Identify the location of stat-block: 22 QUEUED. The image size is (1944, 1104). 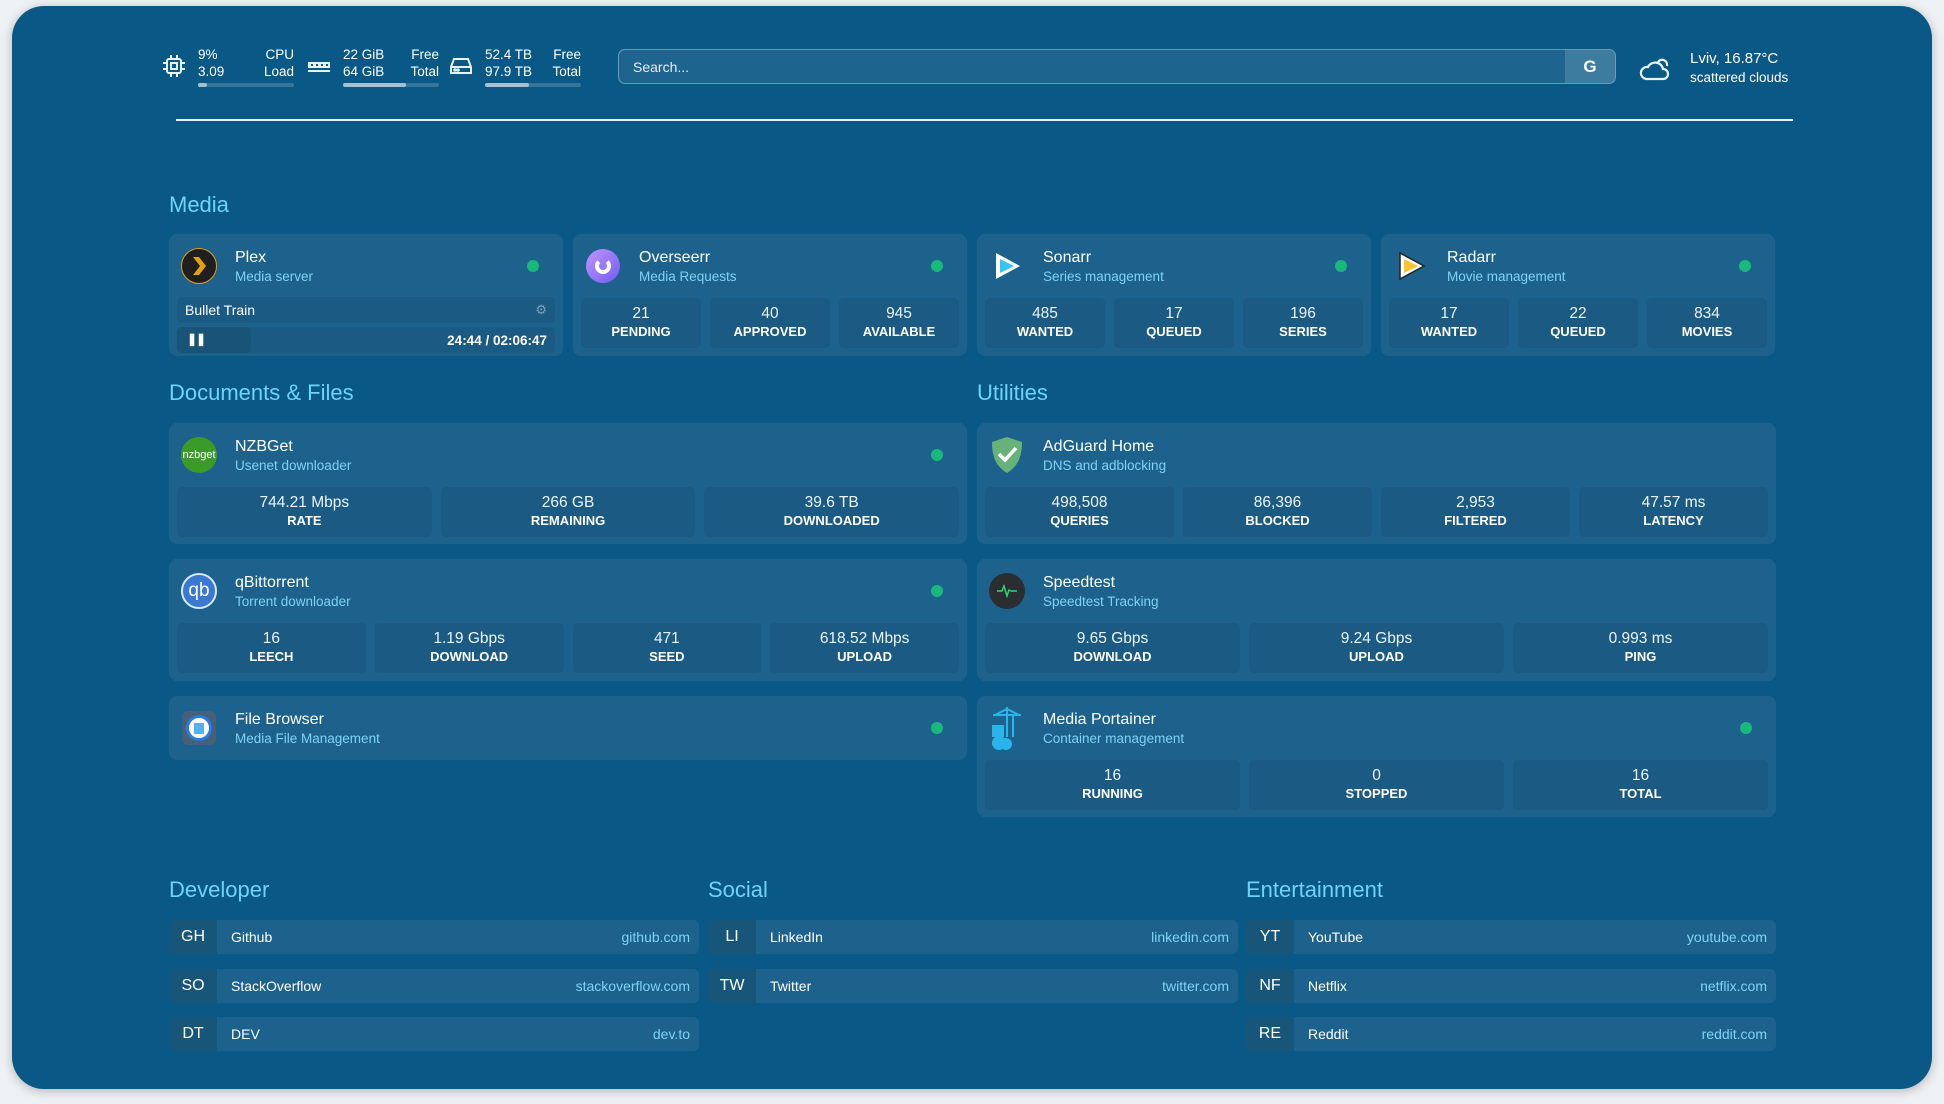
(1578, 323).